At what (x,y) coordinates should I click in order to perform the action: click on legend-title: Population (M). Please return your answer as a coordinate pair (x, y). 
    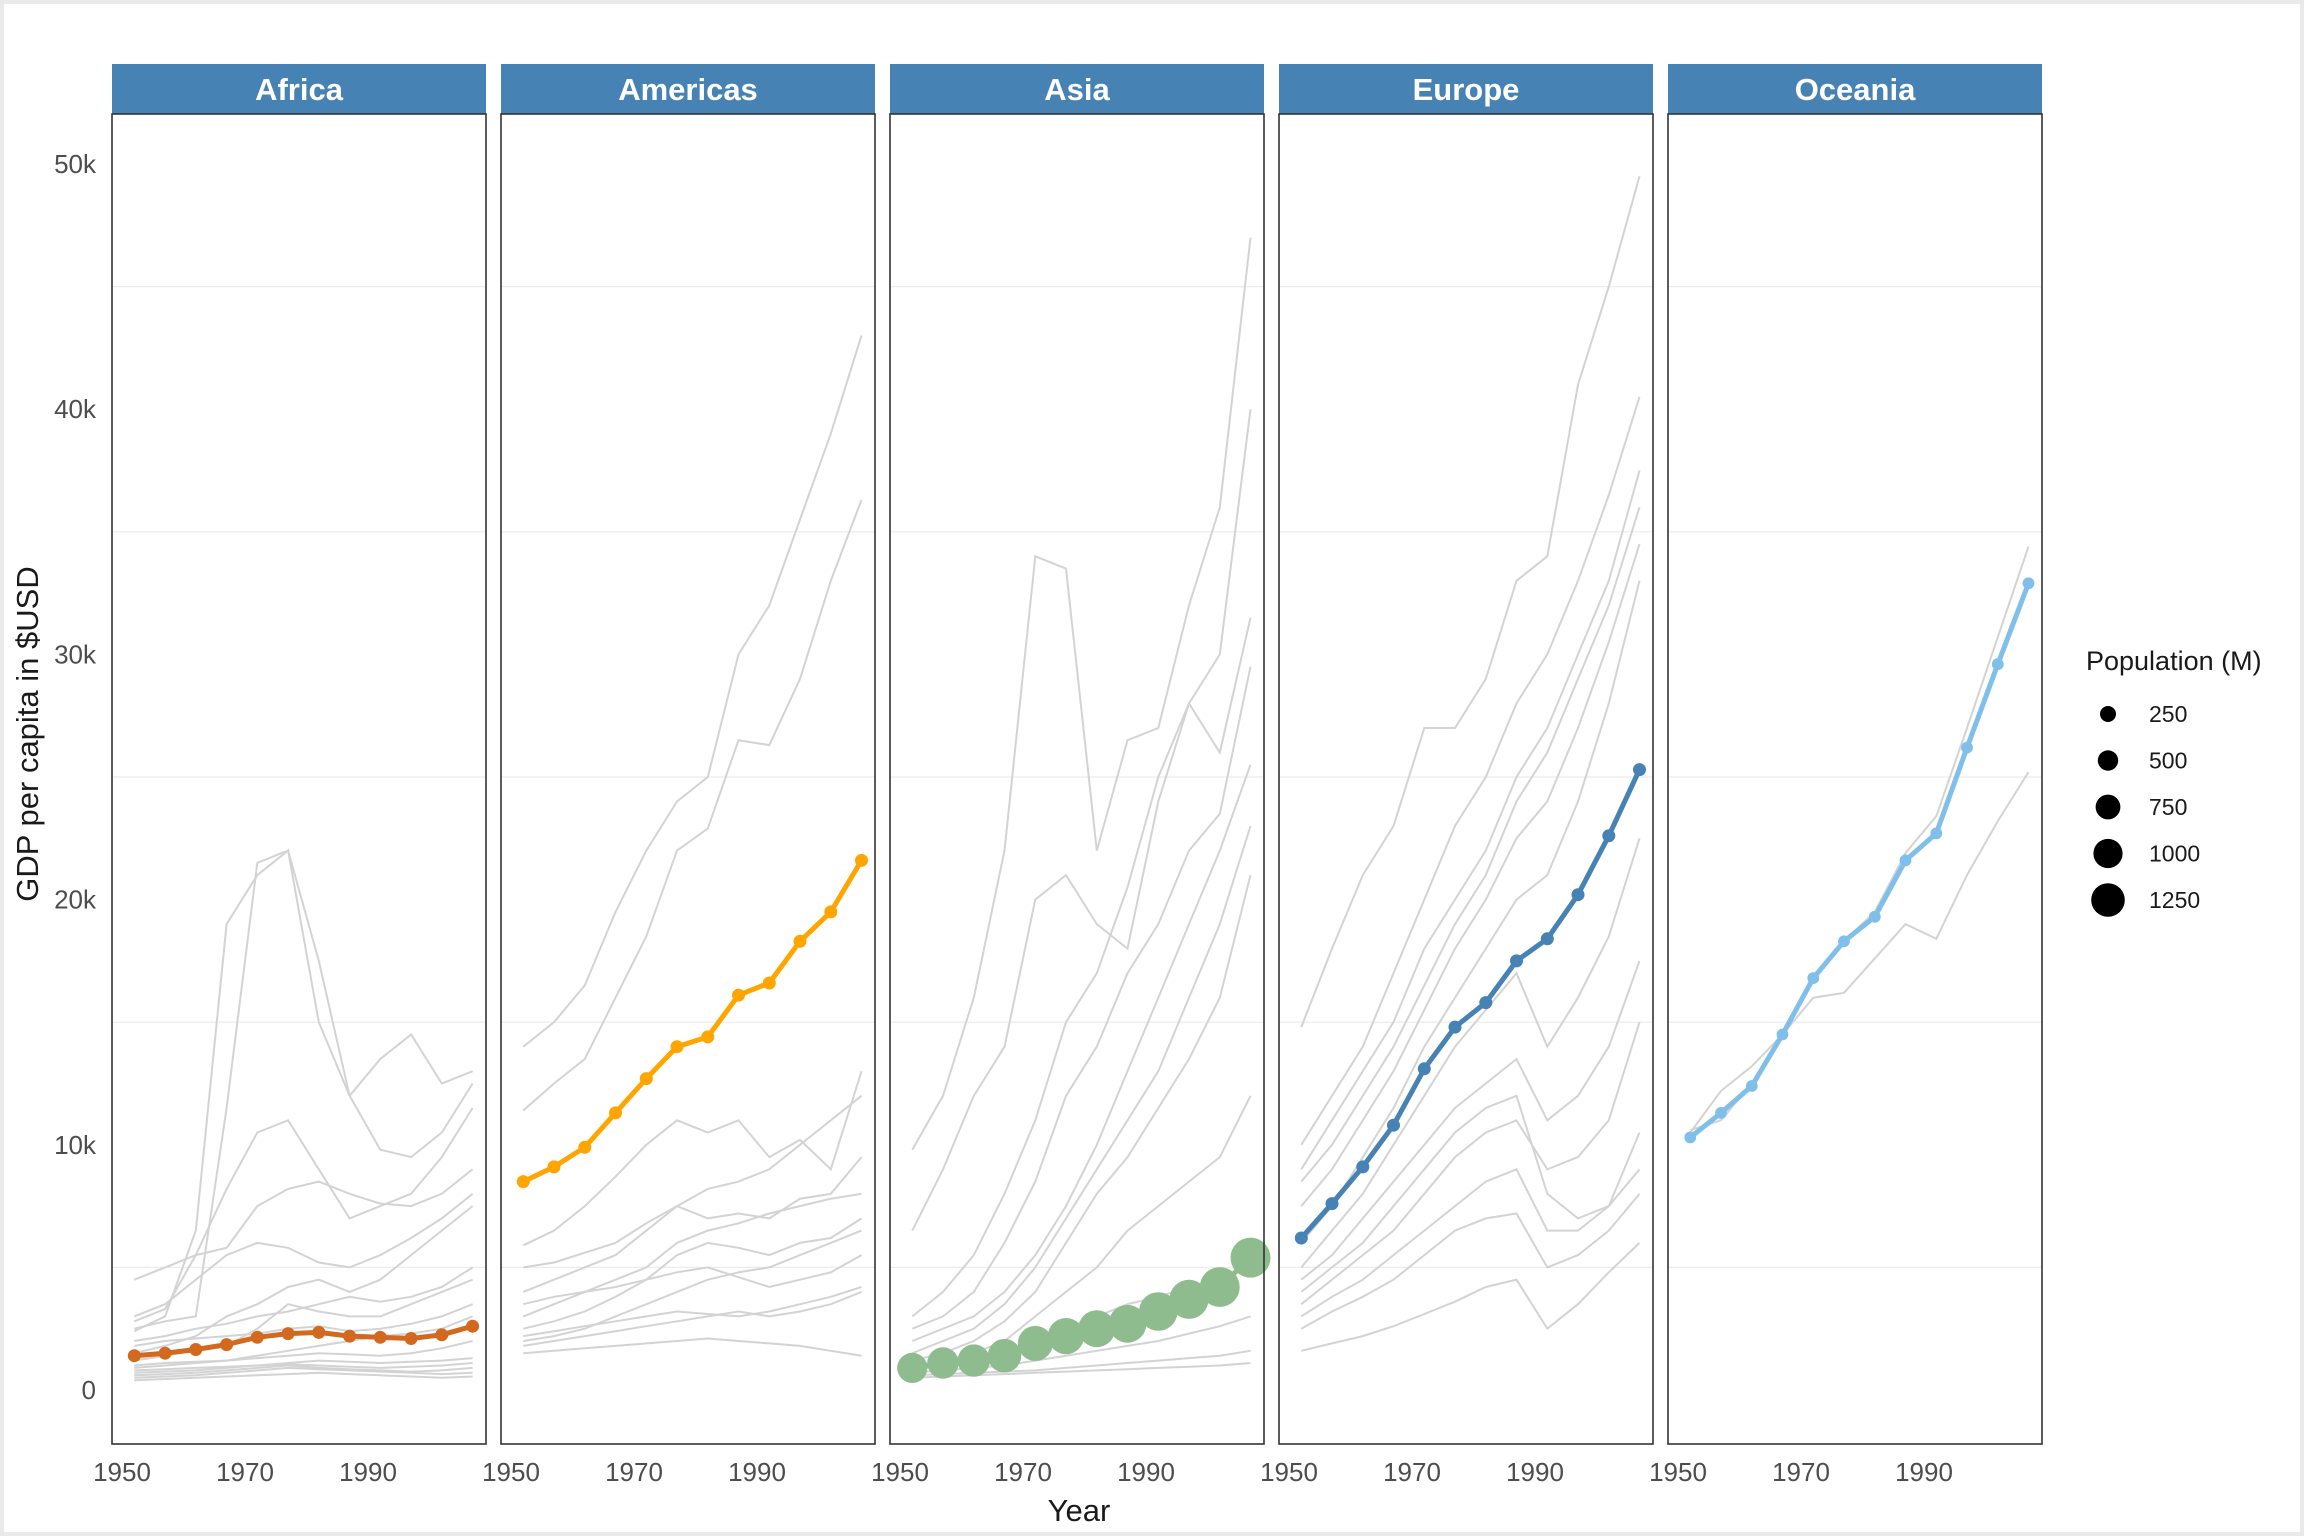
    Looking at the image, I should click on (2174, 661).